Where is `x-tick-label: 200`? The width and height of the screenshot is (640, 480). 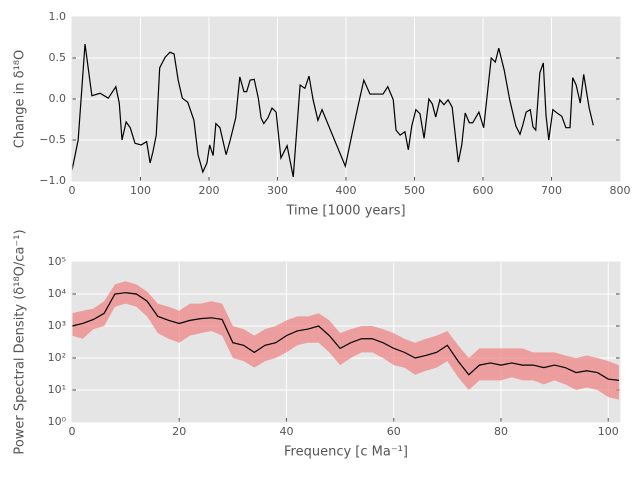 x-tick-label: 200 is located at coordinates (209, 190).